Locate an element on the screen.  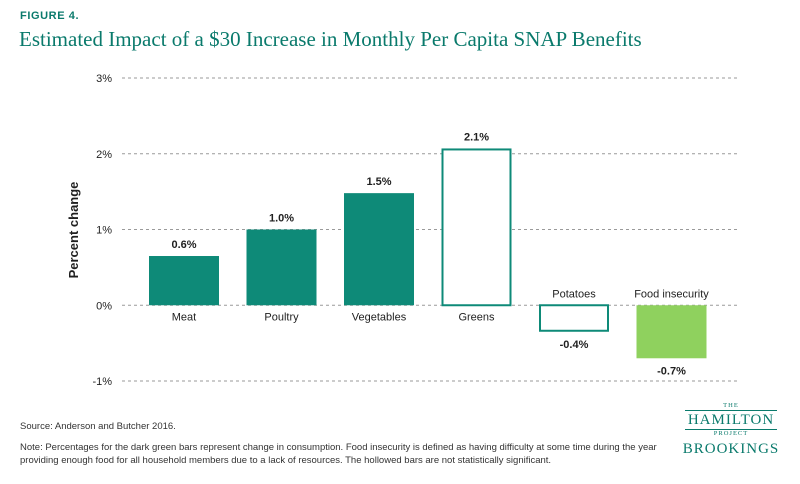
data-label: -0.4% is located at coordinates (574, 345).